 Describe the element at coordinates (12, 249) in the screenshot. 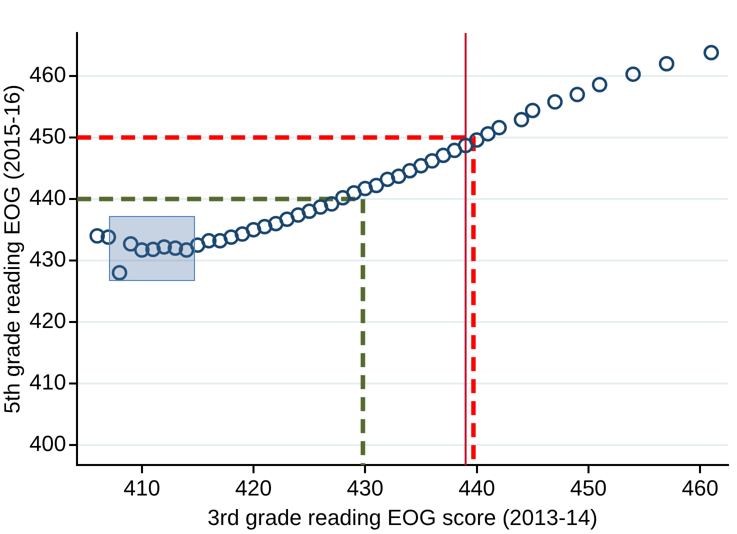

I see `y-axis-title: 5th grade reading EOG (2015-16)` at that location.